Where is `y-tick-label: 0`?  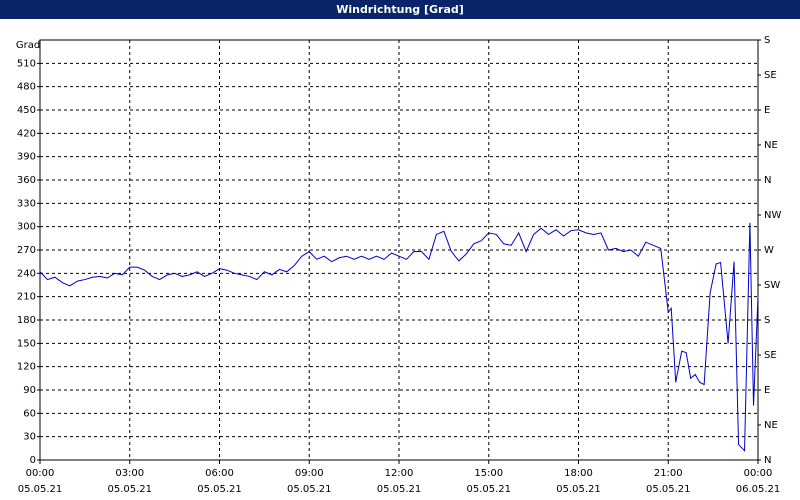
y-tick-label: 0 is located at coordinates (33, 460).